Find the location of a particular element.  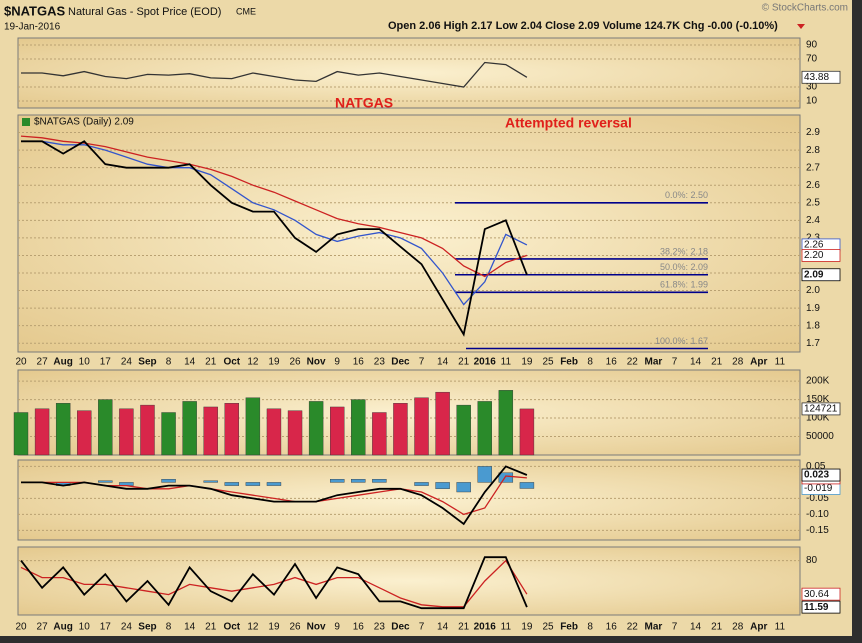

fib-label: 50.0%: 2.09 is located at coordinates (684, 267).